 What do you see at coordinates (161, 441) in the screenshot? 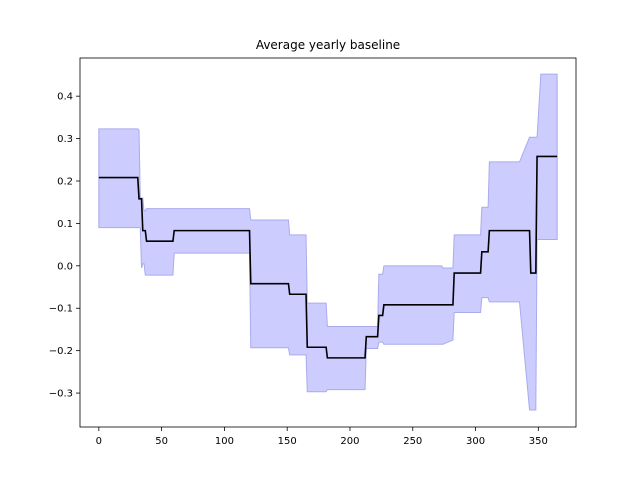
I see `x-tick-label: 50` at bounding box center [161, 441].